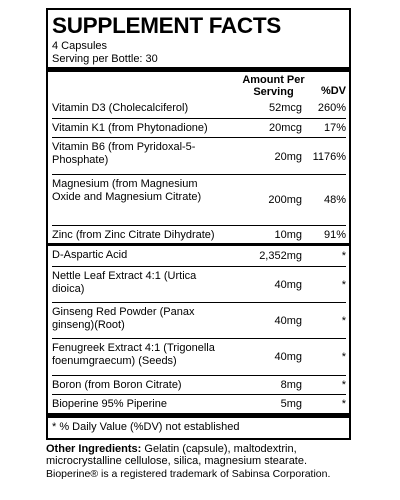 The image size is (400, 500). I want to click on nutrient-name: D-Aspartic Acid, so click(90, 255).